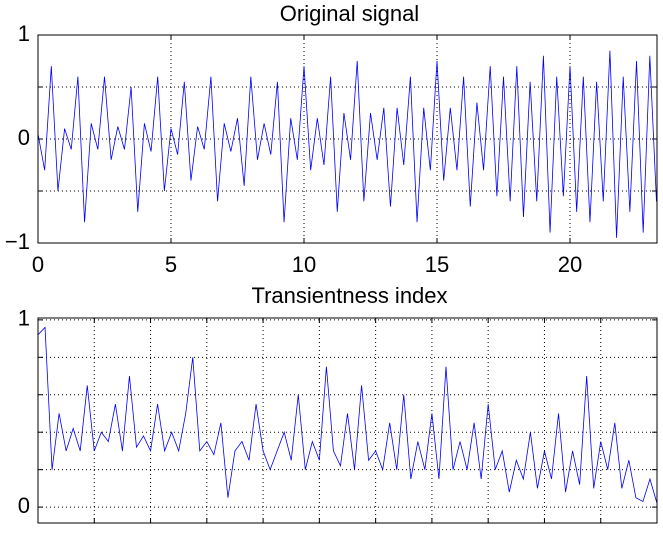  Describe the element at coordinates (38, 264) in the screenshot. I see `x-tick-label: 0` at that location.